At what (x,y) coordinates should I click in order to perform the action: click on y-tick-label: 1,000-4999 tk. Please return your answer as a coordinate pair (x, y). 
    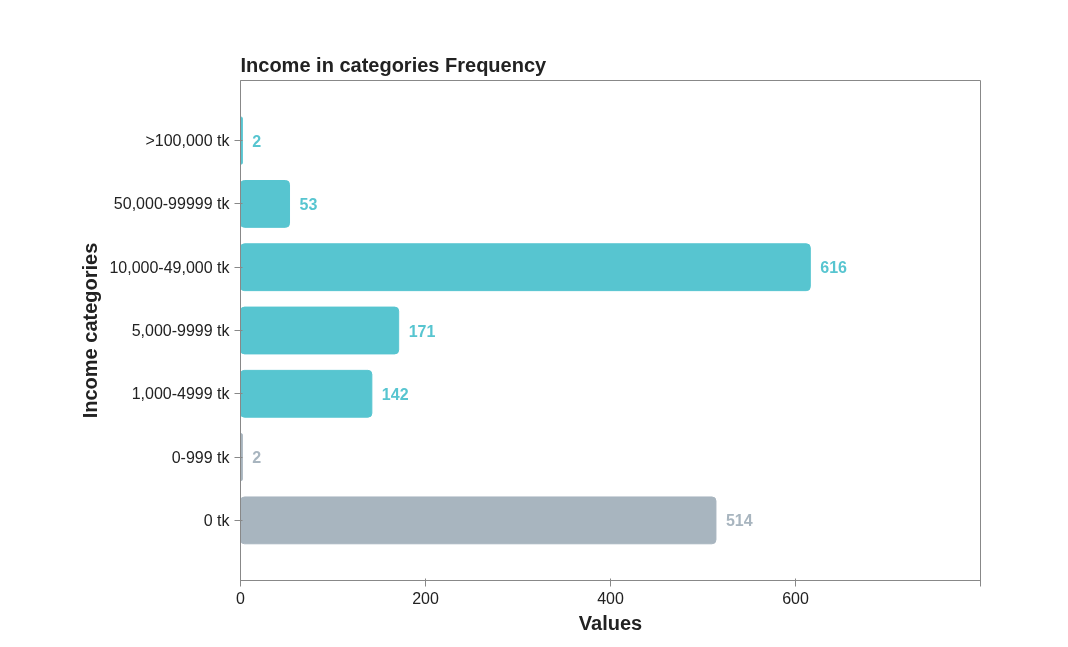
    Looking at the image, I should click on (181, 394).